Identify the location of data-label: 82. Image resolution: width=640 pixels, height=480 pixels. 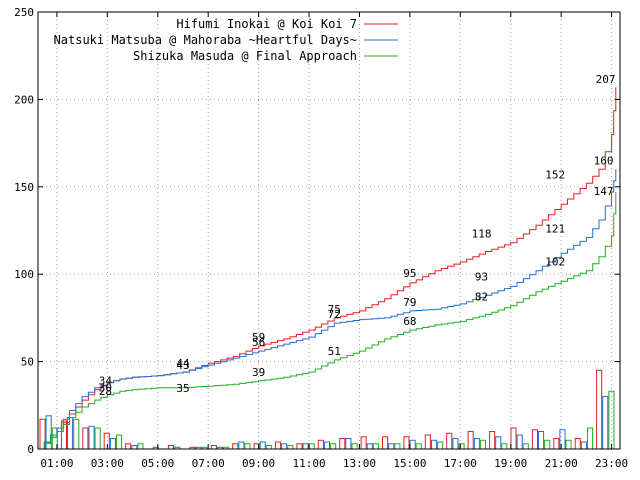
(481, 297).